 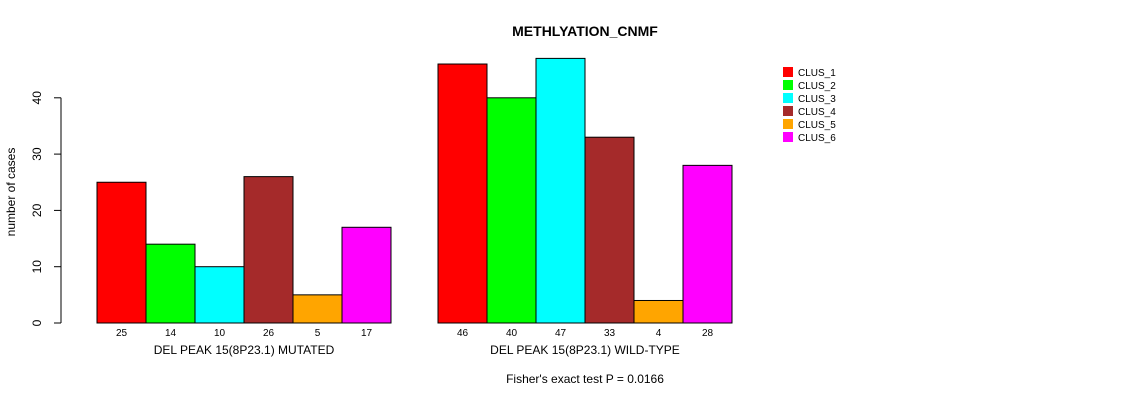 What do you see at coordinates (244, 350) in the screenshot?
I see `group-label: DEL PEAK 15(8P23.1) MUTATED` at bounding box center [244, 350].